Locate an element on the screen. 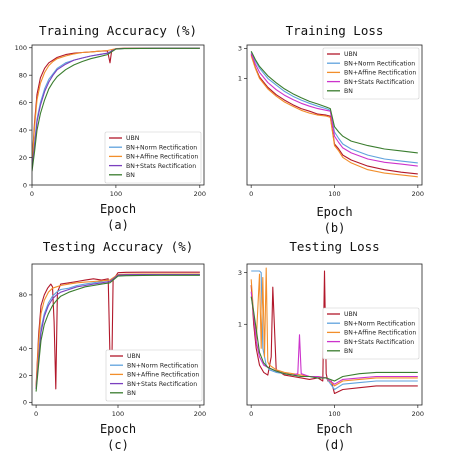 Image resolution: width=457 pixels, height=464 pixels. subfigure-label: (b) is located at coordinates (335, 228).